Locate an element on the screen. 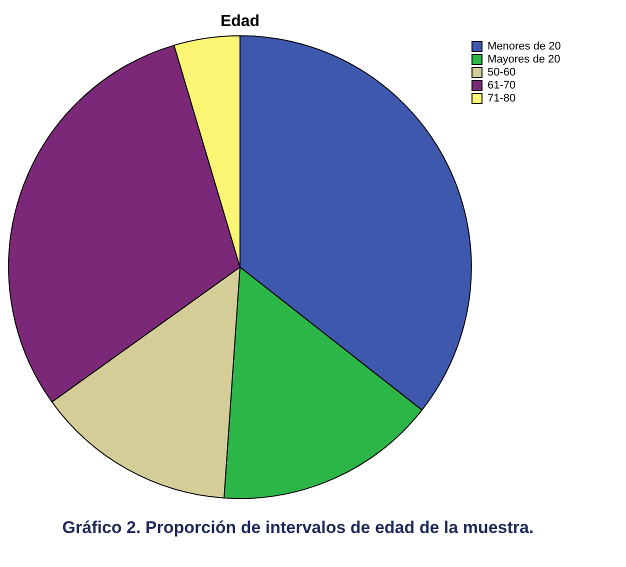  legend-label: Mayores de 20 is located at coordinates (524, 60).